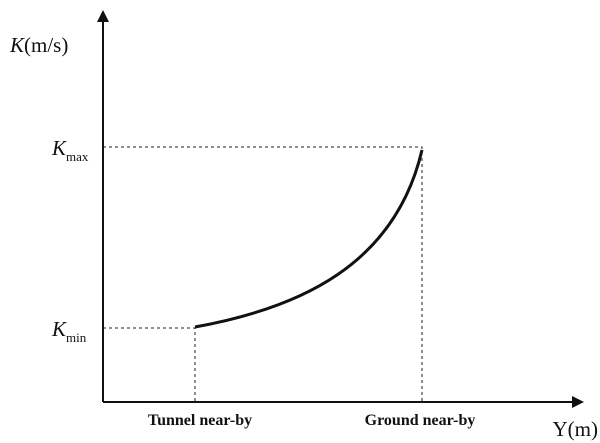 The width and height of the screenshot is (600, 443). I want to click on y-axis-unit: (m/s), so click(46, 45).